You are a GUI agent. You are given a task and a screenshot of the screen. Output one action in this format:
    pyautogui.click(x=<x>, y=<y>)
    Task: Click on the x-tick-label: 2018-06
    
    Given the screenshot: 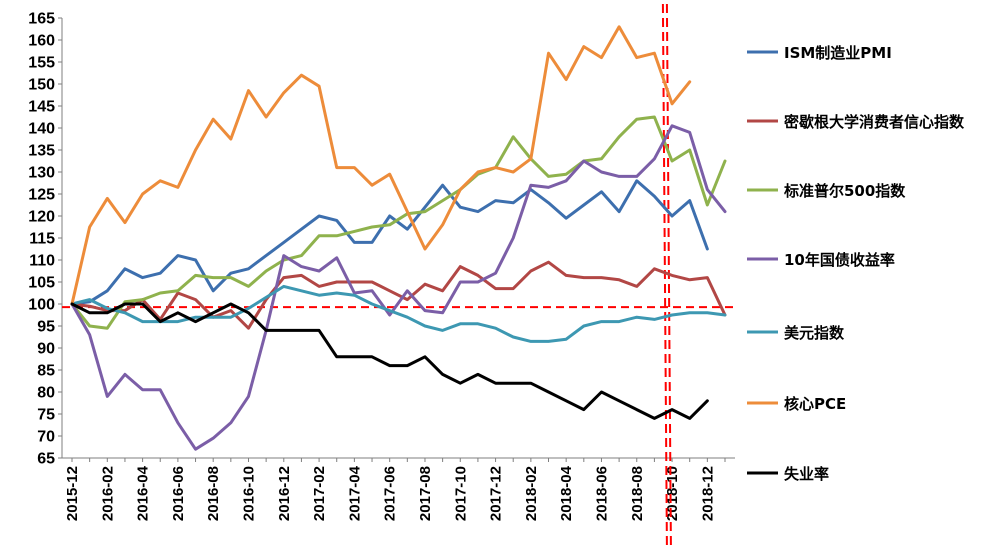 What is the action you would take?
    pyautogui.click(x=601, y=493)
    